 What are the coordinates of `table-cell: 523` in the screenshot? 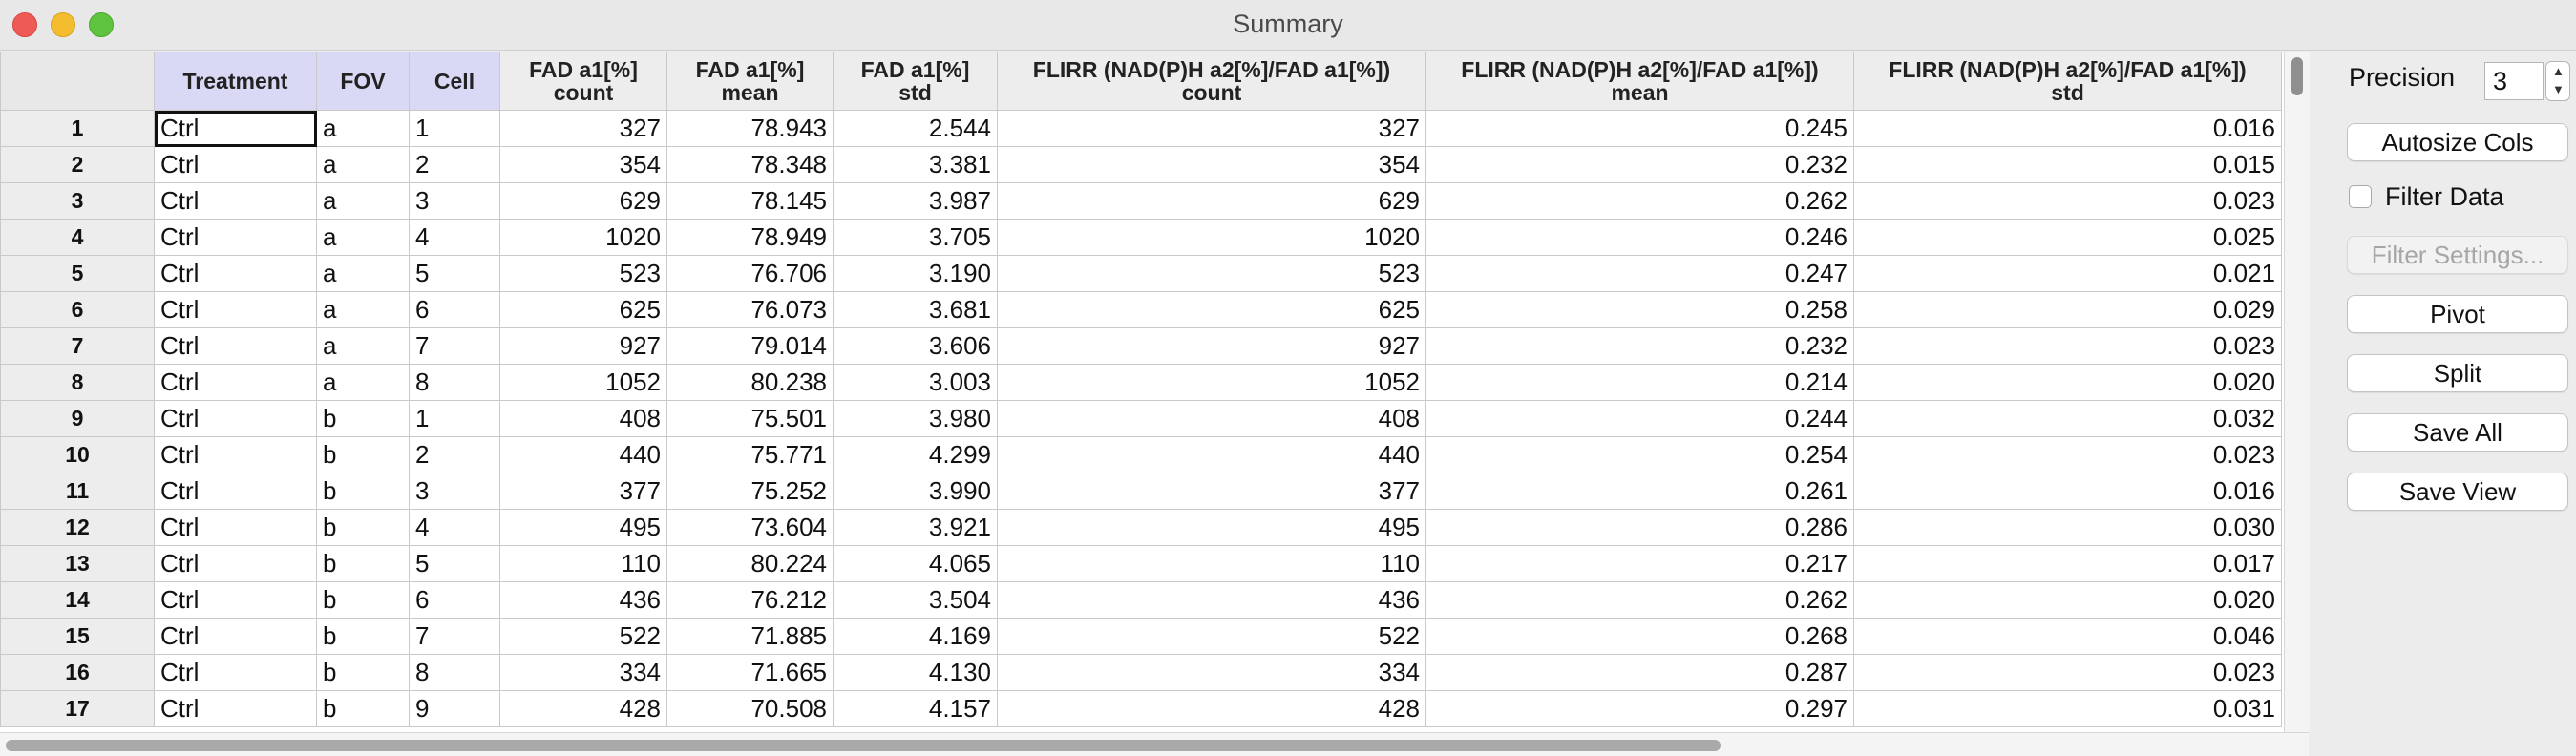 It's located at (583, 273).